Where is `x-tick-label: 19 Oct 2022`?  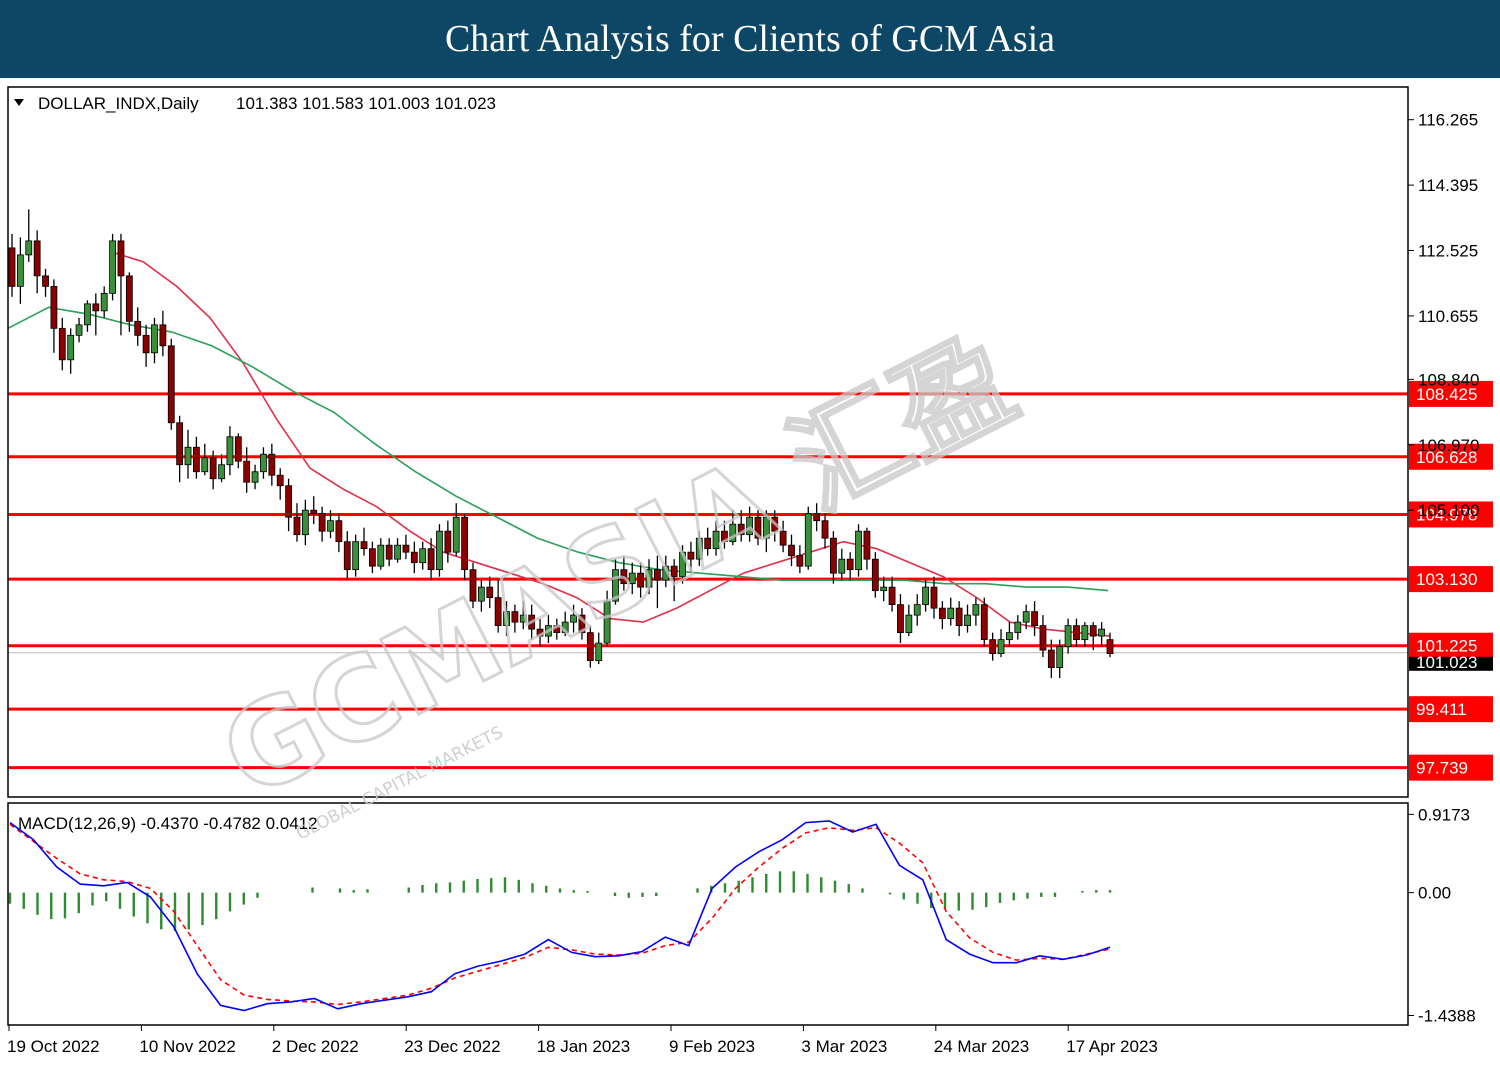 x-tick-label: 19 Oct 2022 is located at coordinates (53, 1046).